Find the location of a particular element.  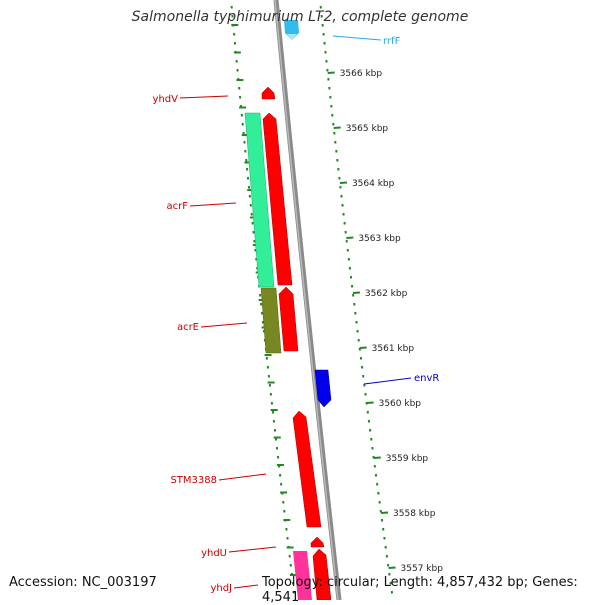

gene-yhdU is located at coordinates (317, 542).